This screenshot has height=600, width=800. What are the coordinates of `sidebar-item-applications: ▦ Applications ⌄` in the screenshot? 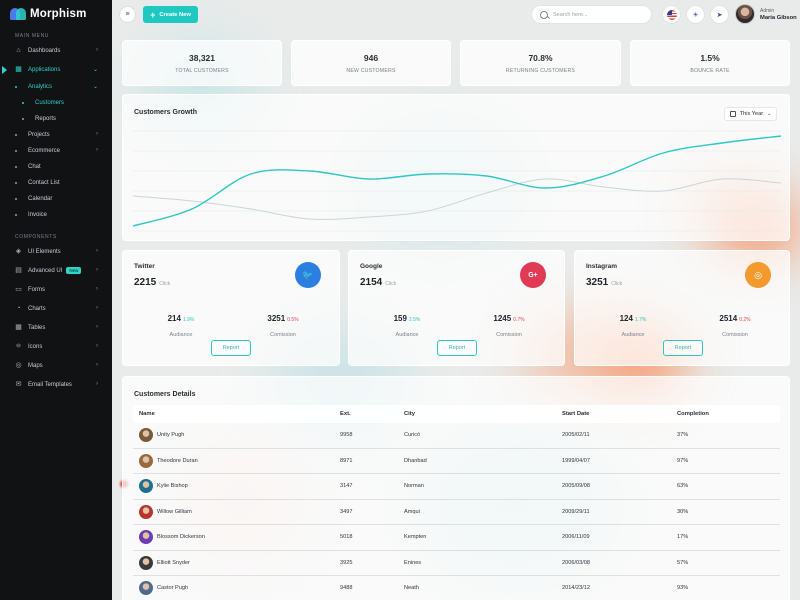 It's located at (56, 69).